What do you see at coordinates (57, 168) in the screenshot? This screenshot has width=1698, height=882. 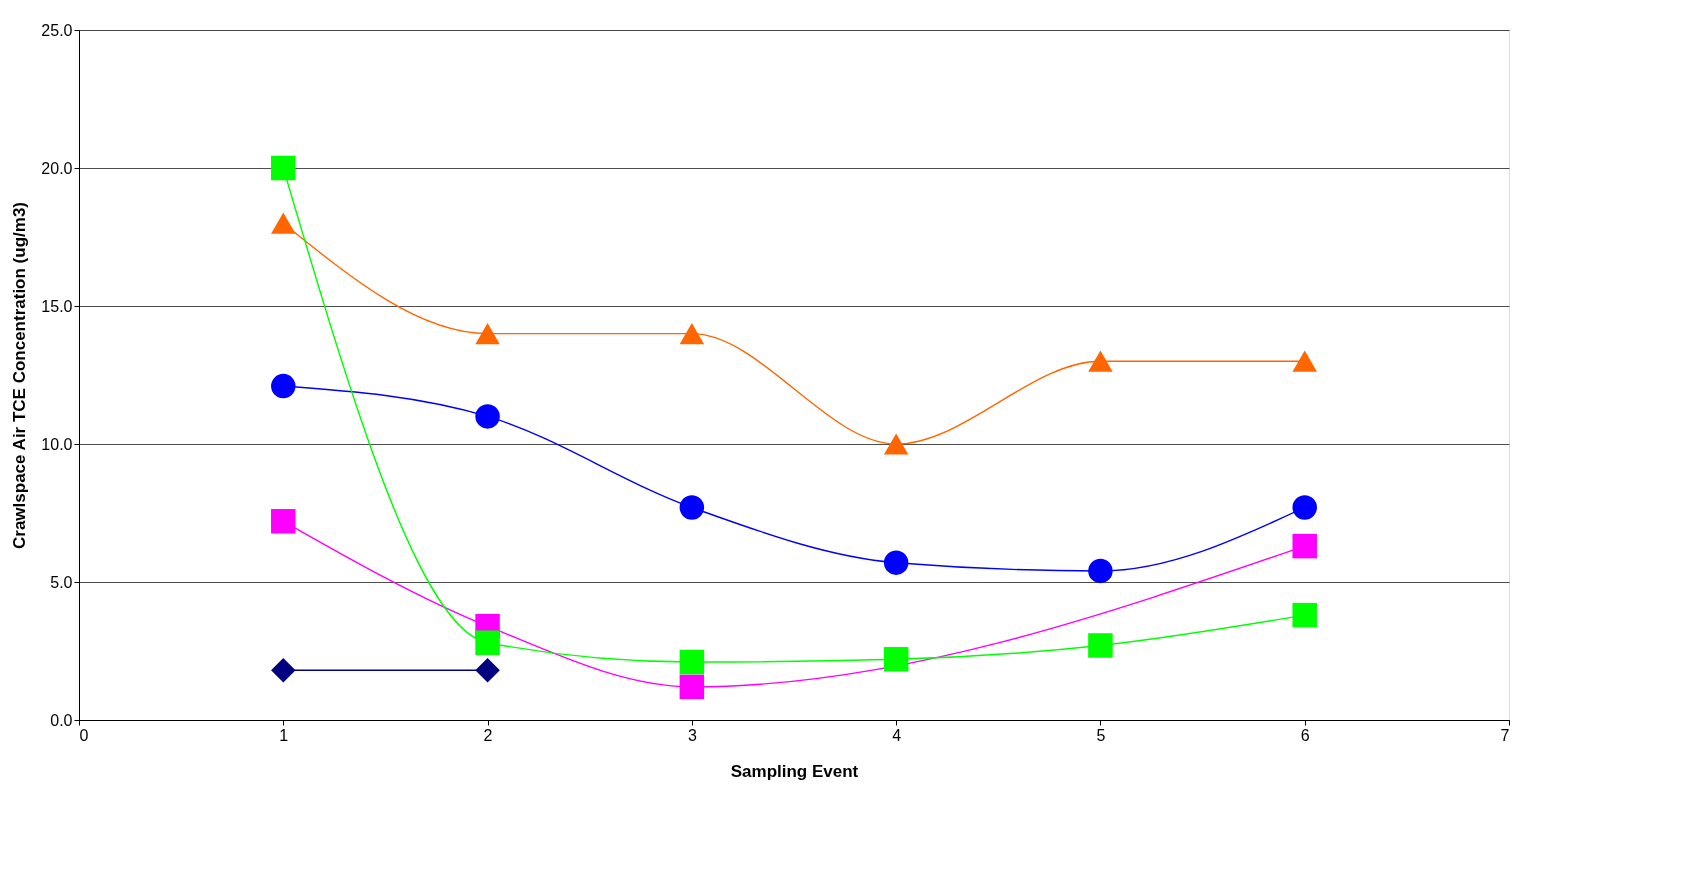 I see `y-tick-label: 20.0` at bounding box center [57, 168].